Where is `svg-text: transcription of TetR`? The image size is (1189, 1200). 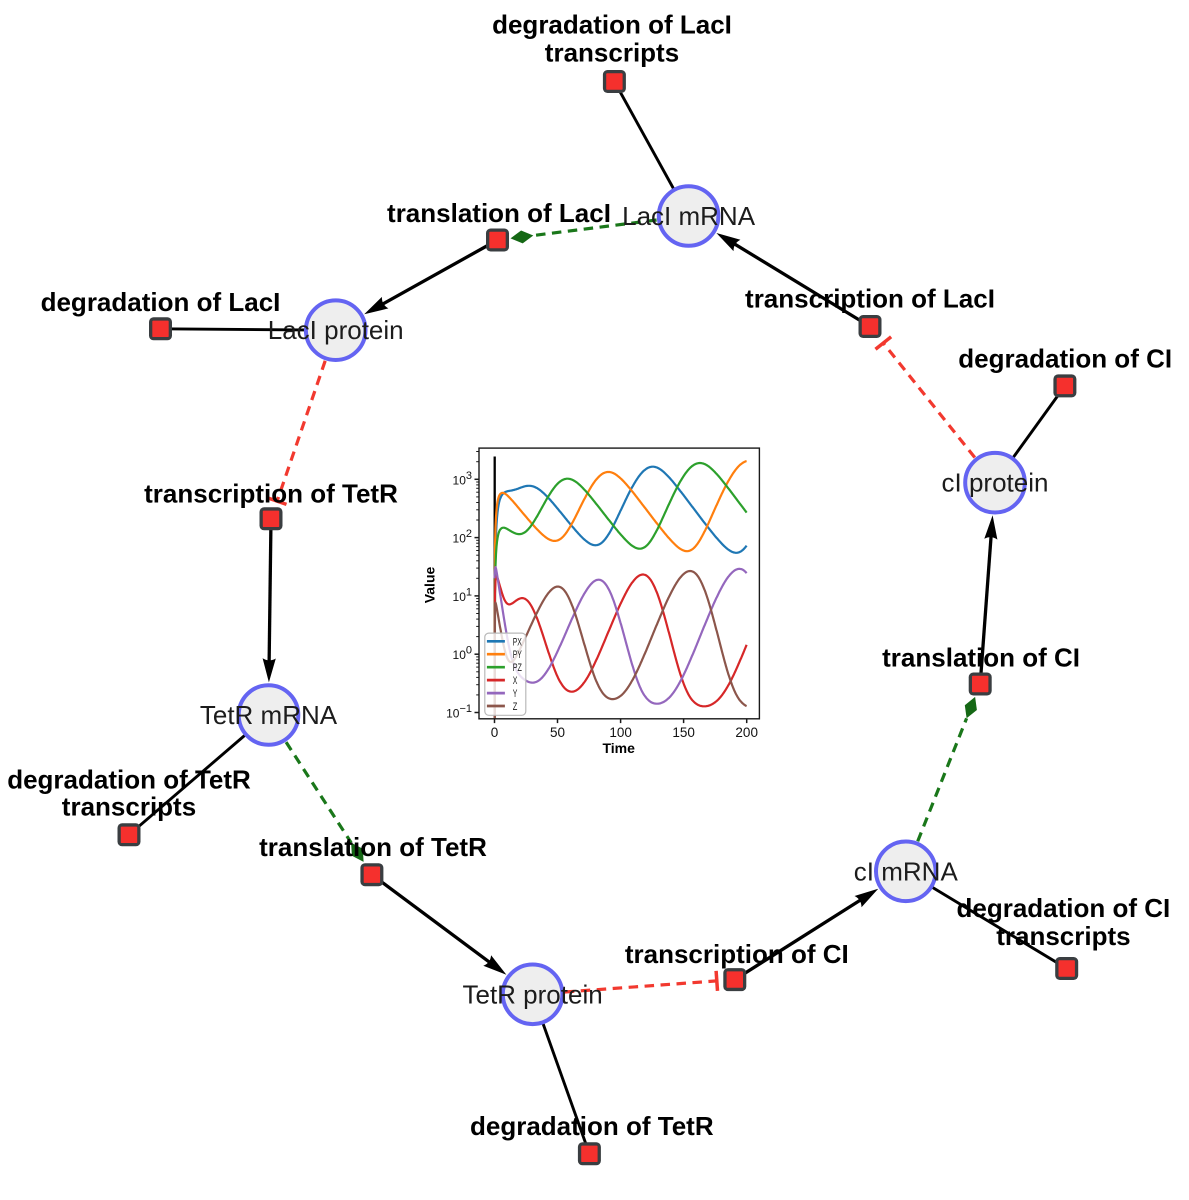
svg-text: transcription of TetR is located at coordinates (271, 494).